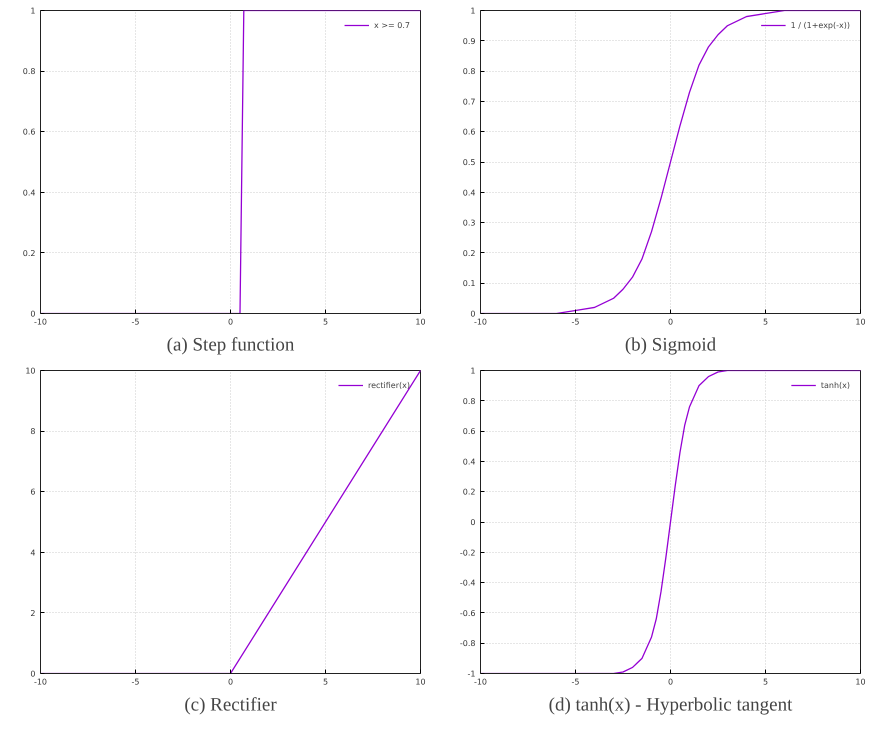 This screenshot has height=743, width=890. I want to click on text: (b) Sigmoid, so click(670, 345).